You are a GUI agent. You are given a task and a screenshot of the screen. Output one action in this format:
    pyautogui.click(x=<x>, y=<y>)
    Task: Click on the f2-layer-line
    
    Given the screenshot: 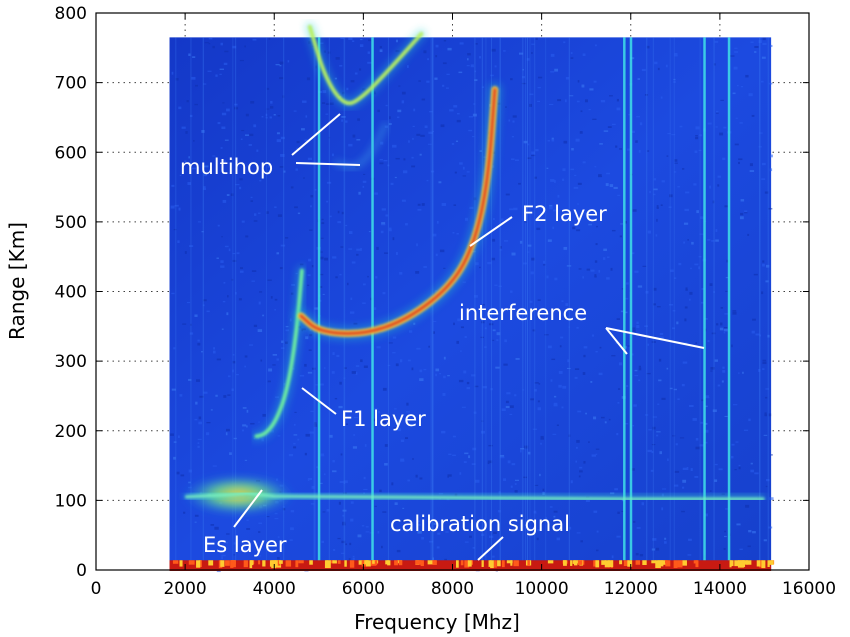 What is the action you would take?
    pyautogui.click(x=491, y=231)
    